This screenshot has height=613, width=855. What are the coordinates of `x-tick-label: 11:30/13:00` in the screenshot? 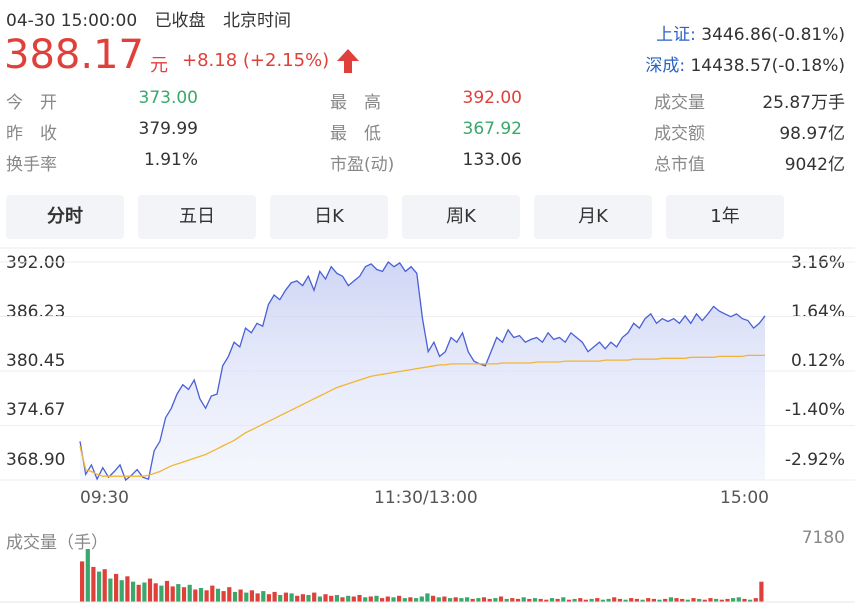 It's located at (426, 498).